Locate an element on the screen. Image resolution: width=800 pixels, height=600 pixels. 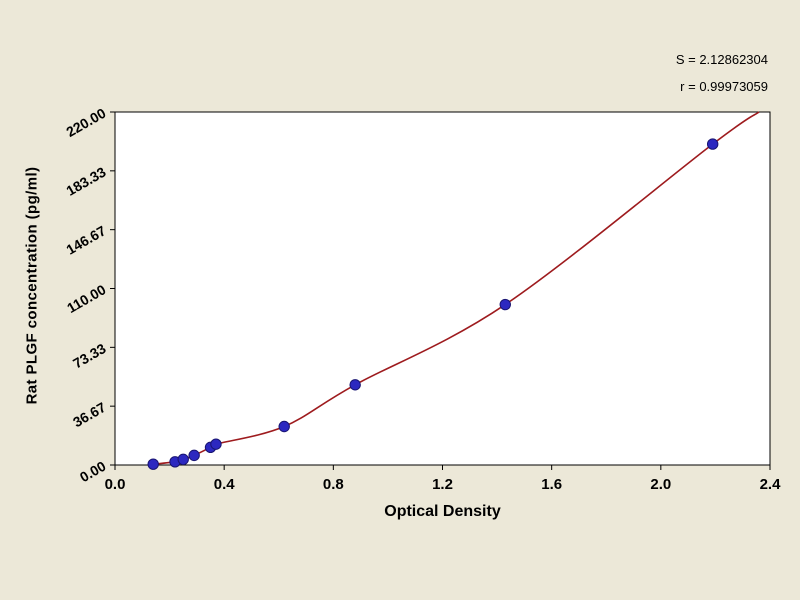
fit-stat-standard-error: S = 2.12862304 is located at coordinates (721, 59).